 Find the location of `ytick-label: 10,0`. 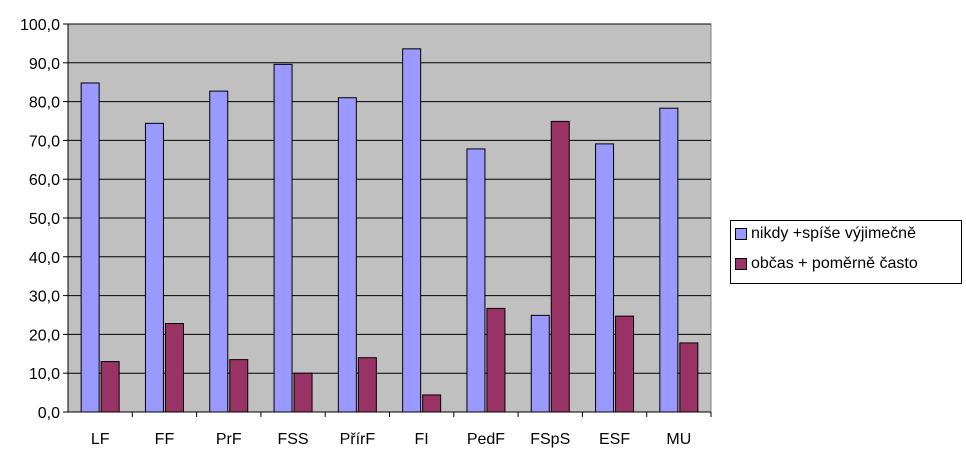

ytick-label: 10,0 is located at coordinates (44, 374).